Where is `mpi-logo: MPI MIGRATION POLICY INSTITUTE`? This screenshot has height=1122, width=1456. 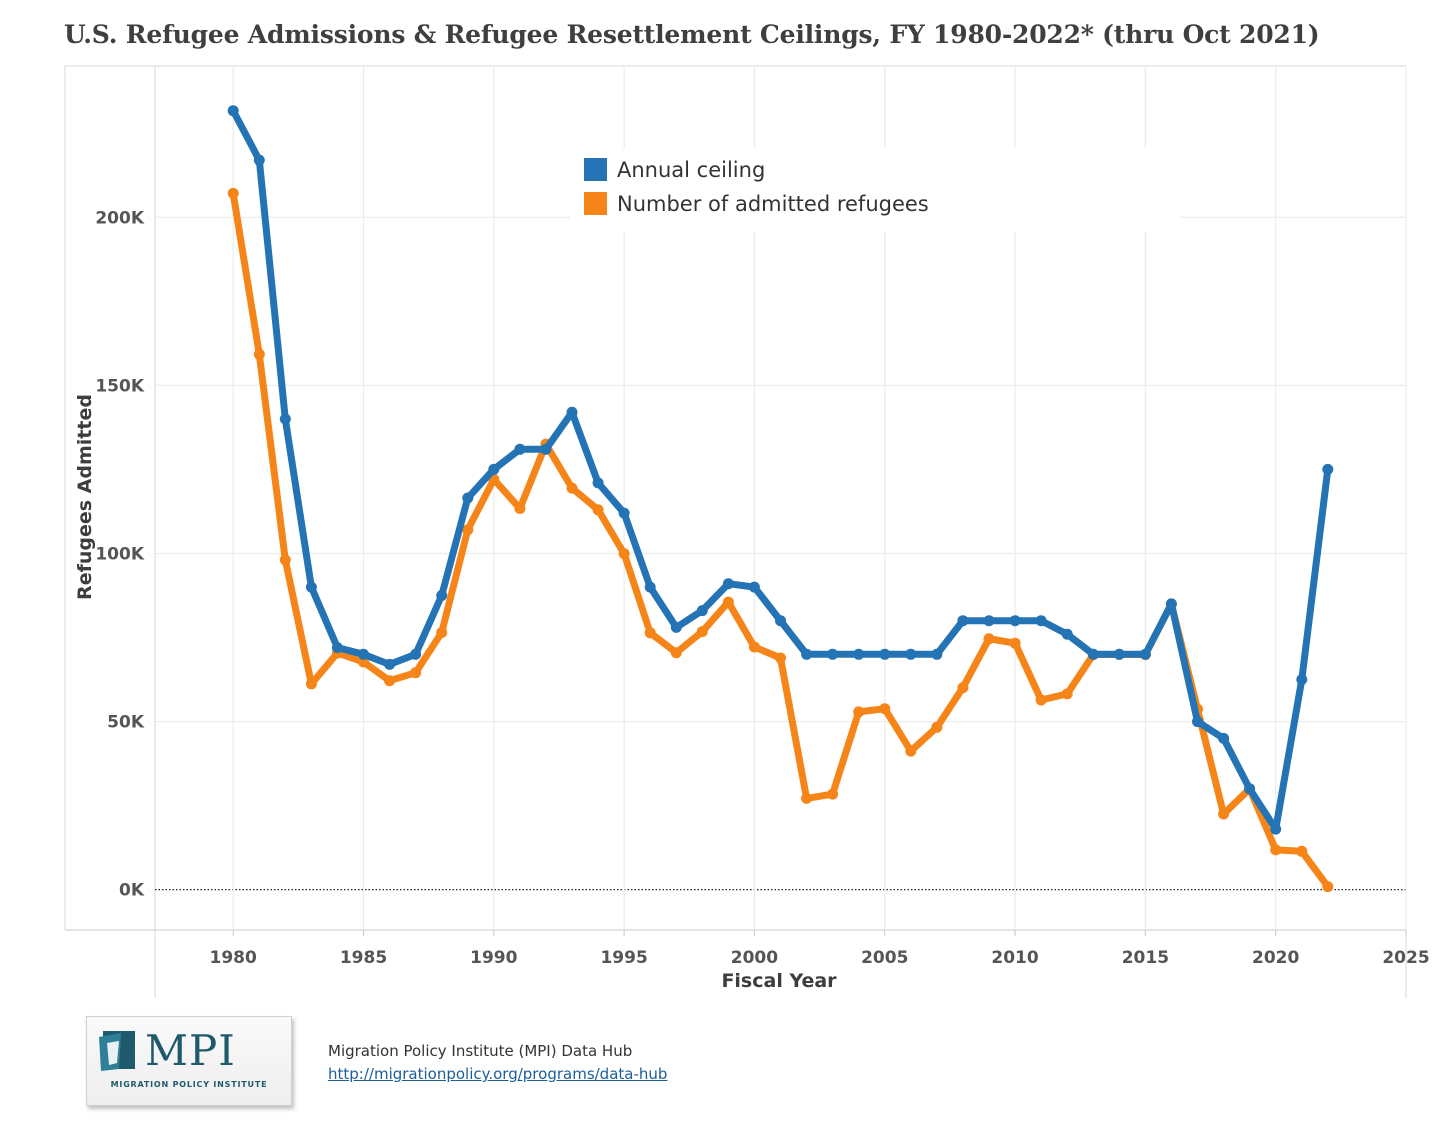
mpi-logo: MPI MIGRATION POLICY INSTITUTE is located at coordinates (189, 1061).